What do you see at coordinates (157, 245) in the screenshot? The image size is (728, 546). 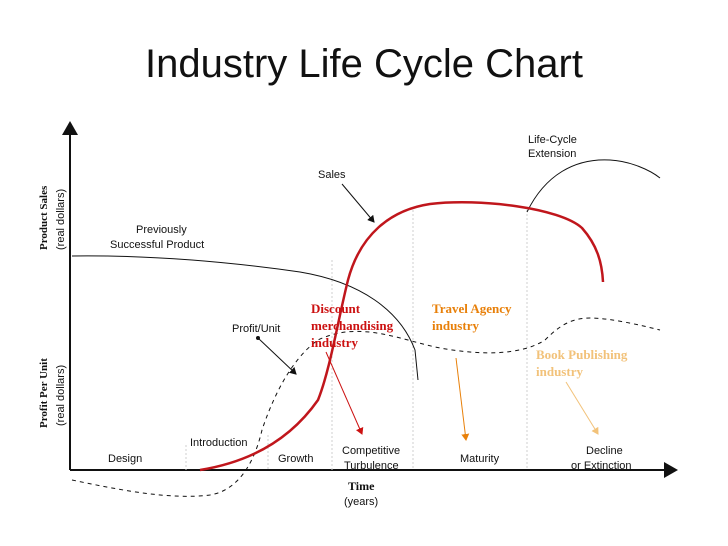 I see `previous-product-label-line2: Successful Product` at bounding box center [157, 245].